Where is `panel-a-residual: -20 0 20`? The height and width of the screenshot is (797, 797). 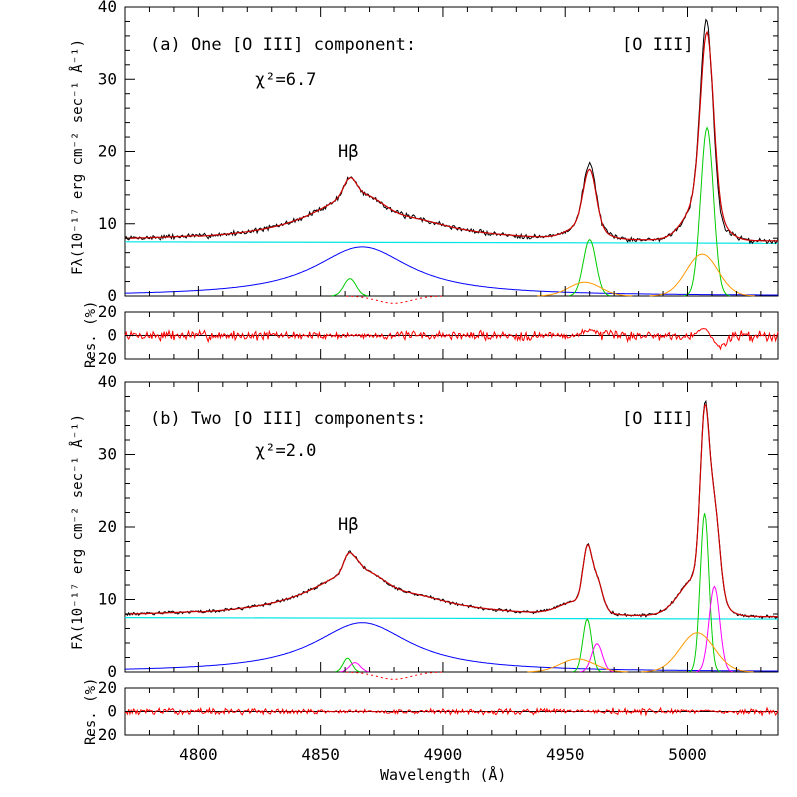 panel-a-residual: -20 0 20 is located at coordinates (433, 335).